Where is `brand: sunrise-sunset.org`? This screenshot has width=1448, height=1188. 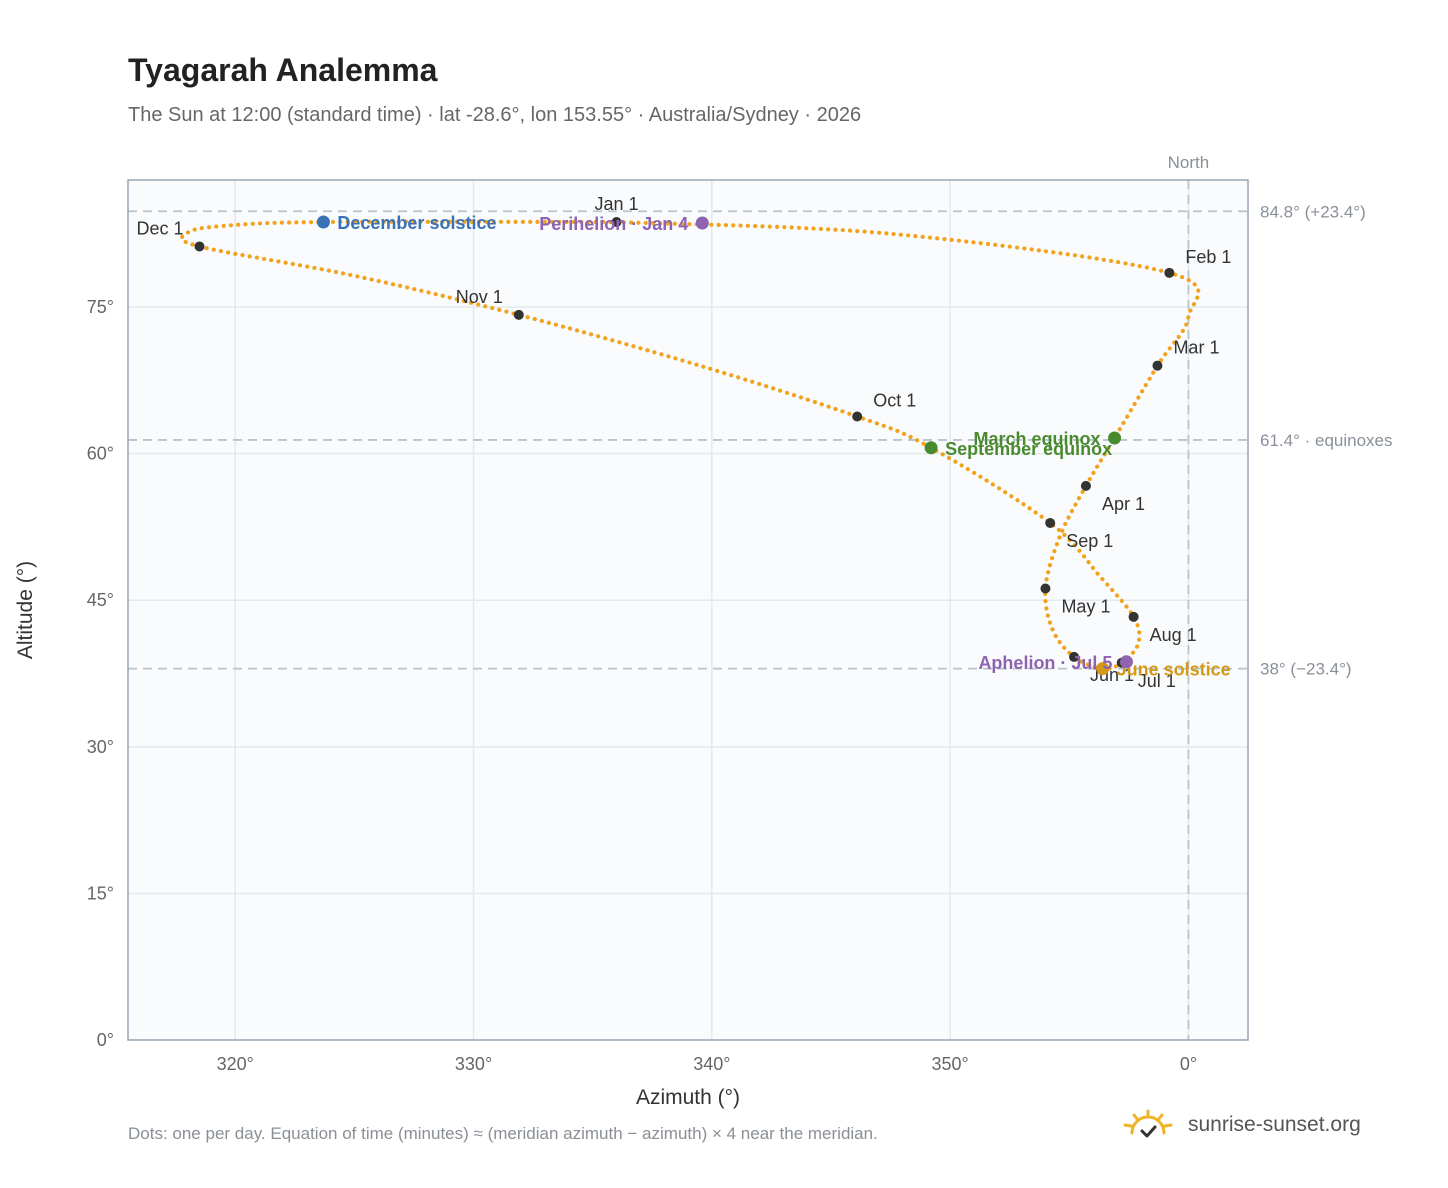
brand: sunrise-sunset.org is located at coordinates (1260, 1125).